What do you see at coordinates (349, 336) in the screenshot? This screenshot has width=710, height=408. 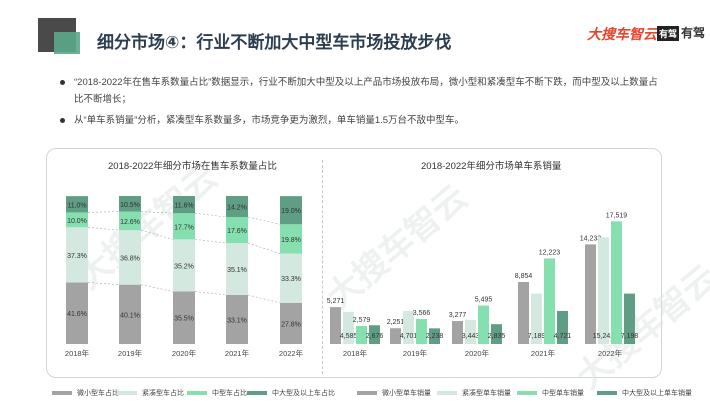 I see `data-label: 4,585` at bounding box center [349, 336].